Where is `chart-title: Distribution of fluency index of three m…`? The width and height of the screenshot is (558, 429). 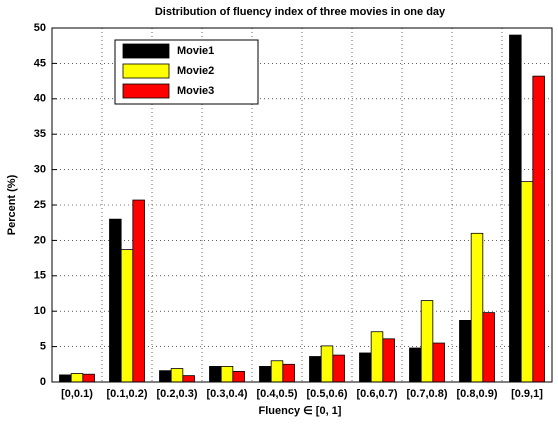
chart-title: Distribution of fluency index of three m… is located at coordinates (300, 12).